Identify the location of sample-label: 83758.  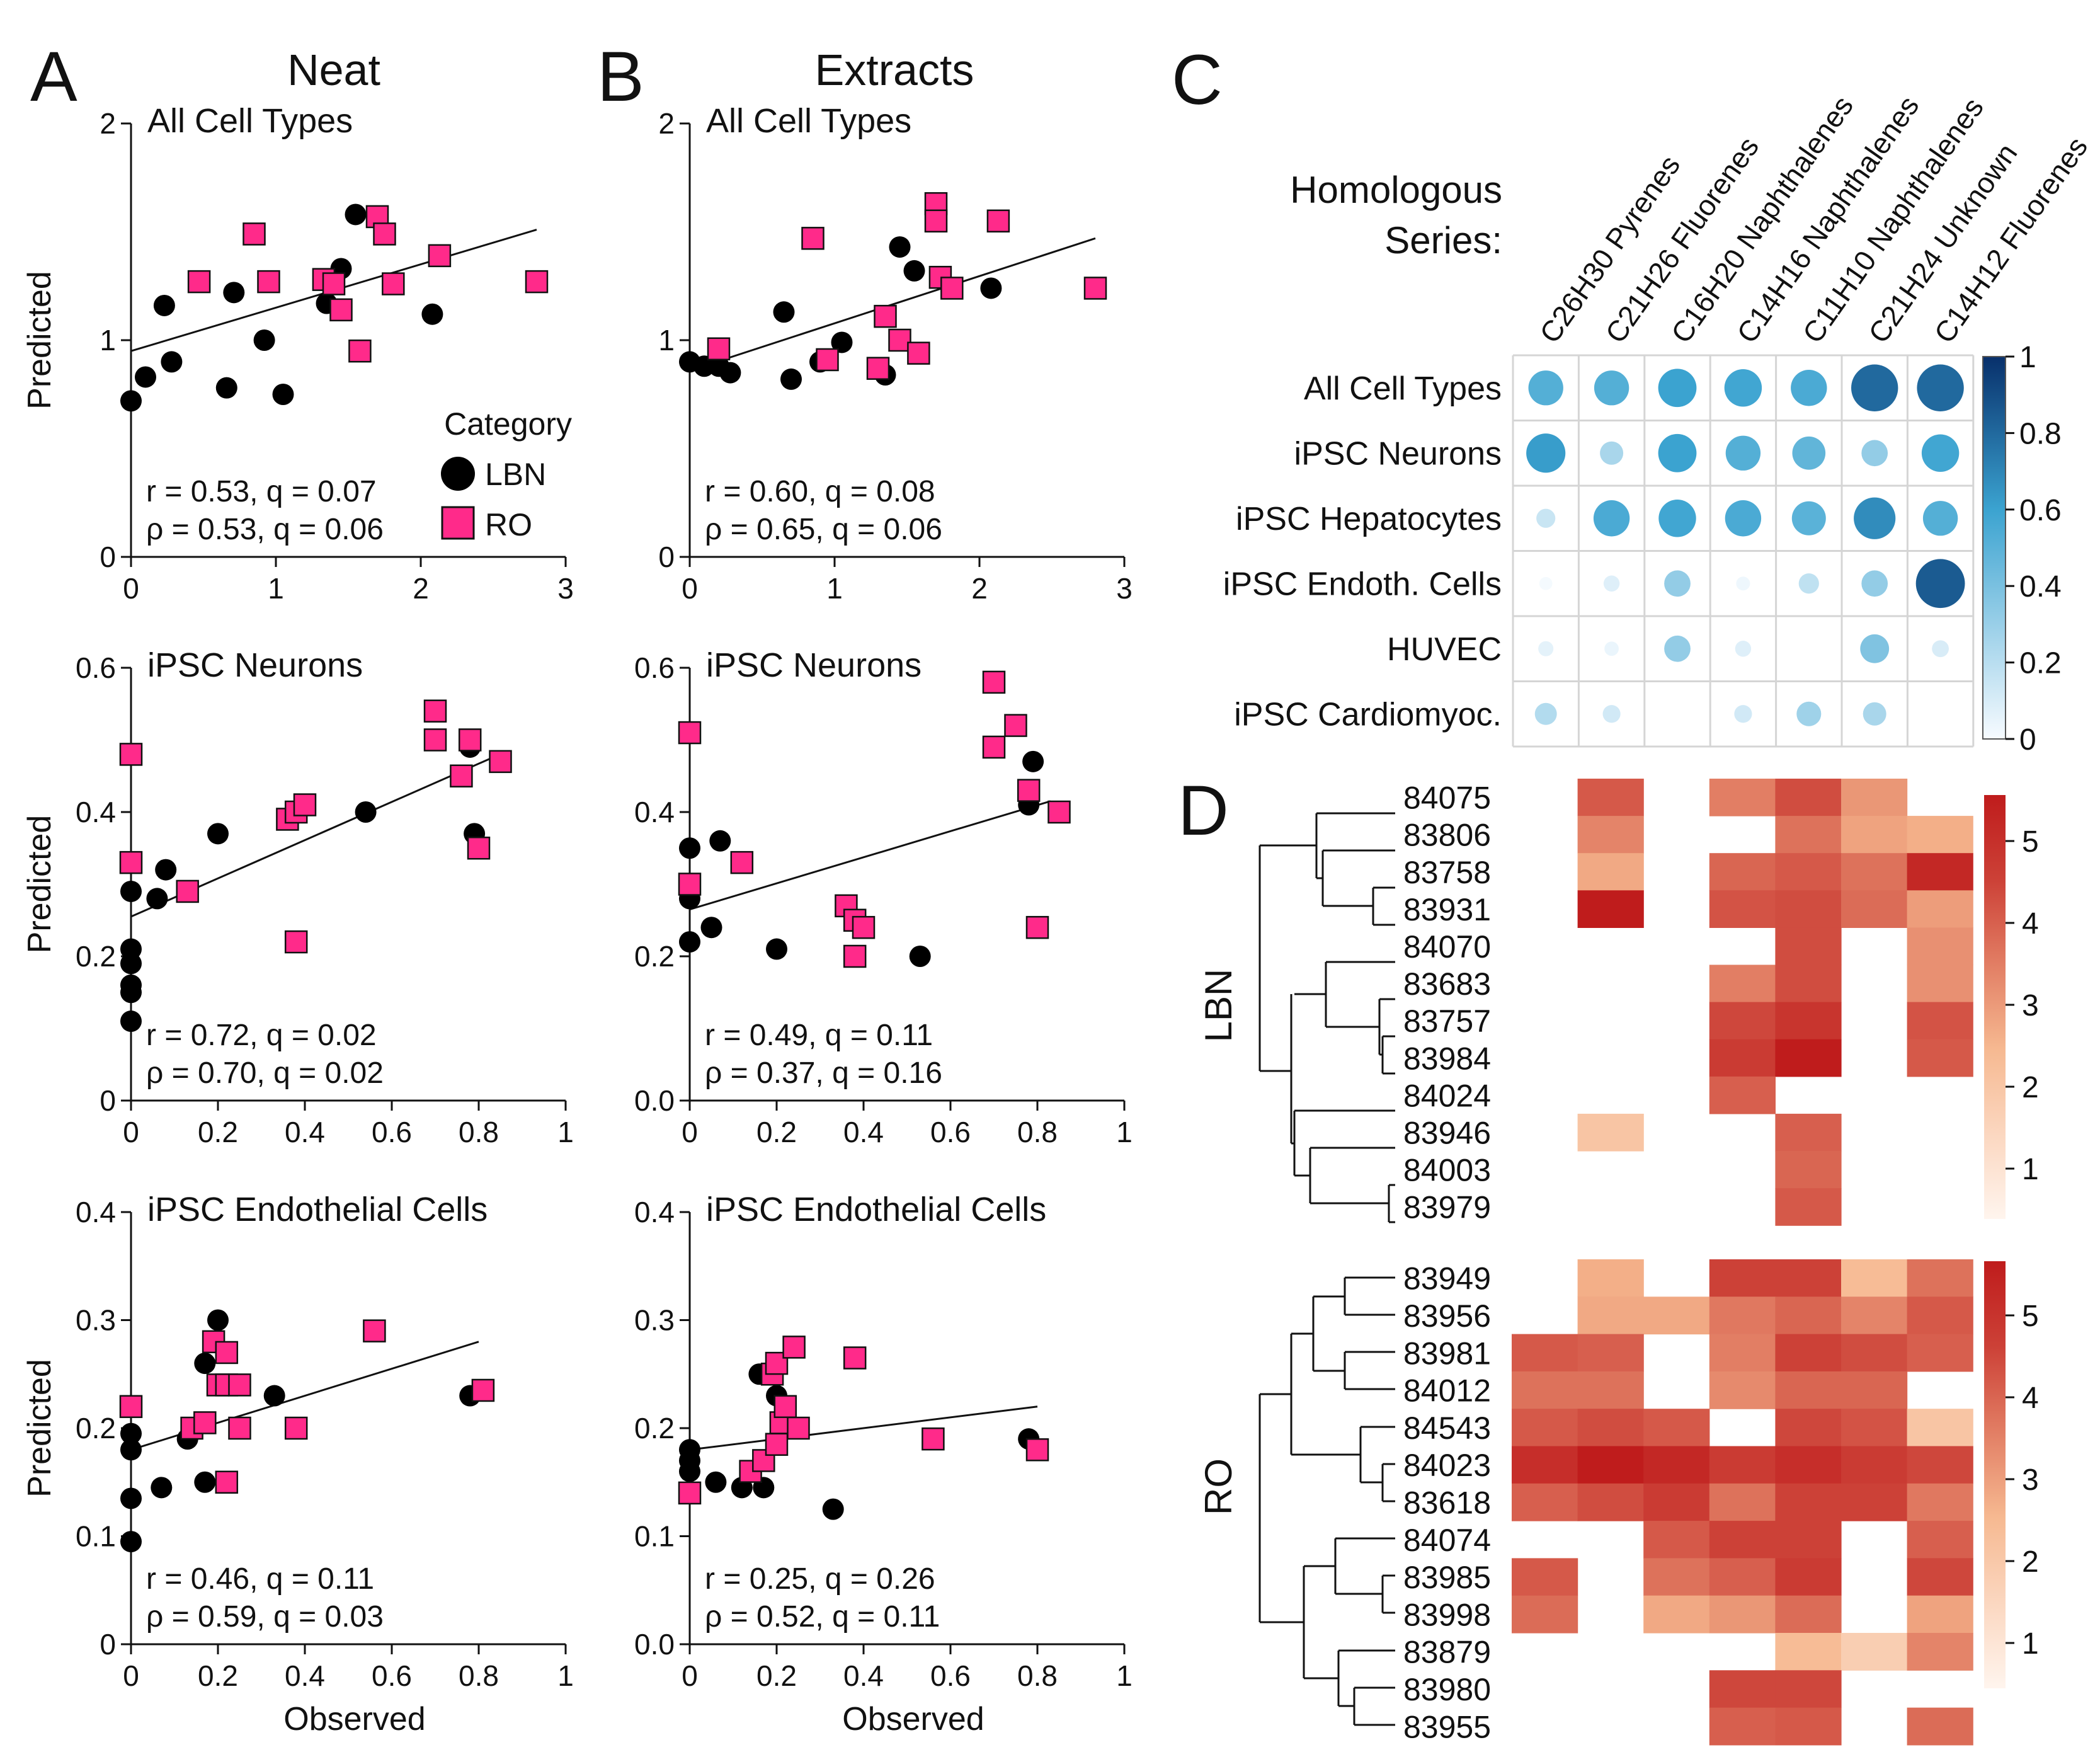
(1447, 872).